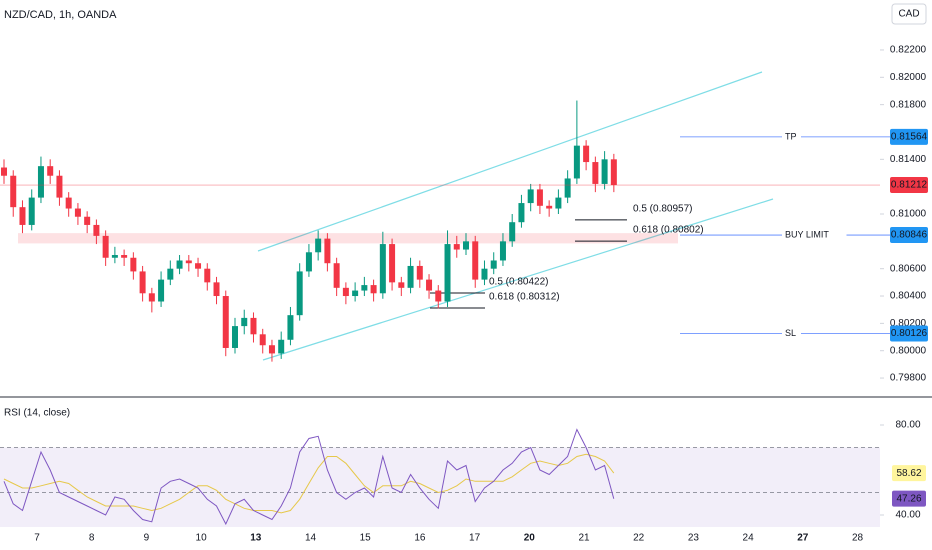 The width and height of the screenshot is (932, 550). What do you see at coordinates (908, 323) in the screenshot?
I see `y-tick-label: 0.80200` at bounding box center [908, 323].